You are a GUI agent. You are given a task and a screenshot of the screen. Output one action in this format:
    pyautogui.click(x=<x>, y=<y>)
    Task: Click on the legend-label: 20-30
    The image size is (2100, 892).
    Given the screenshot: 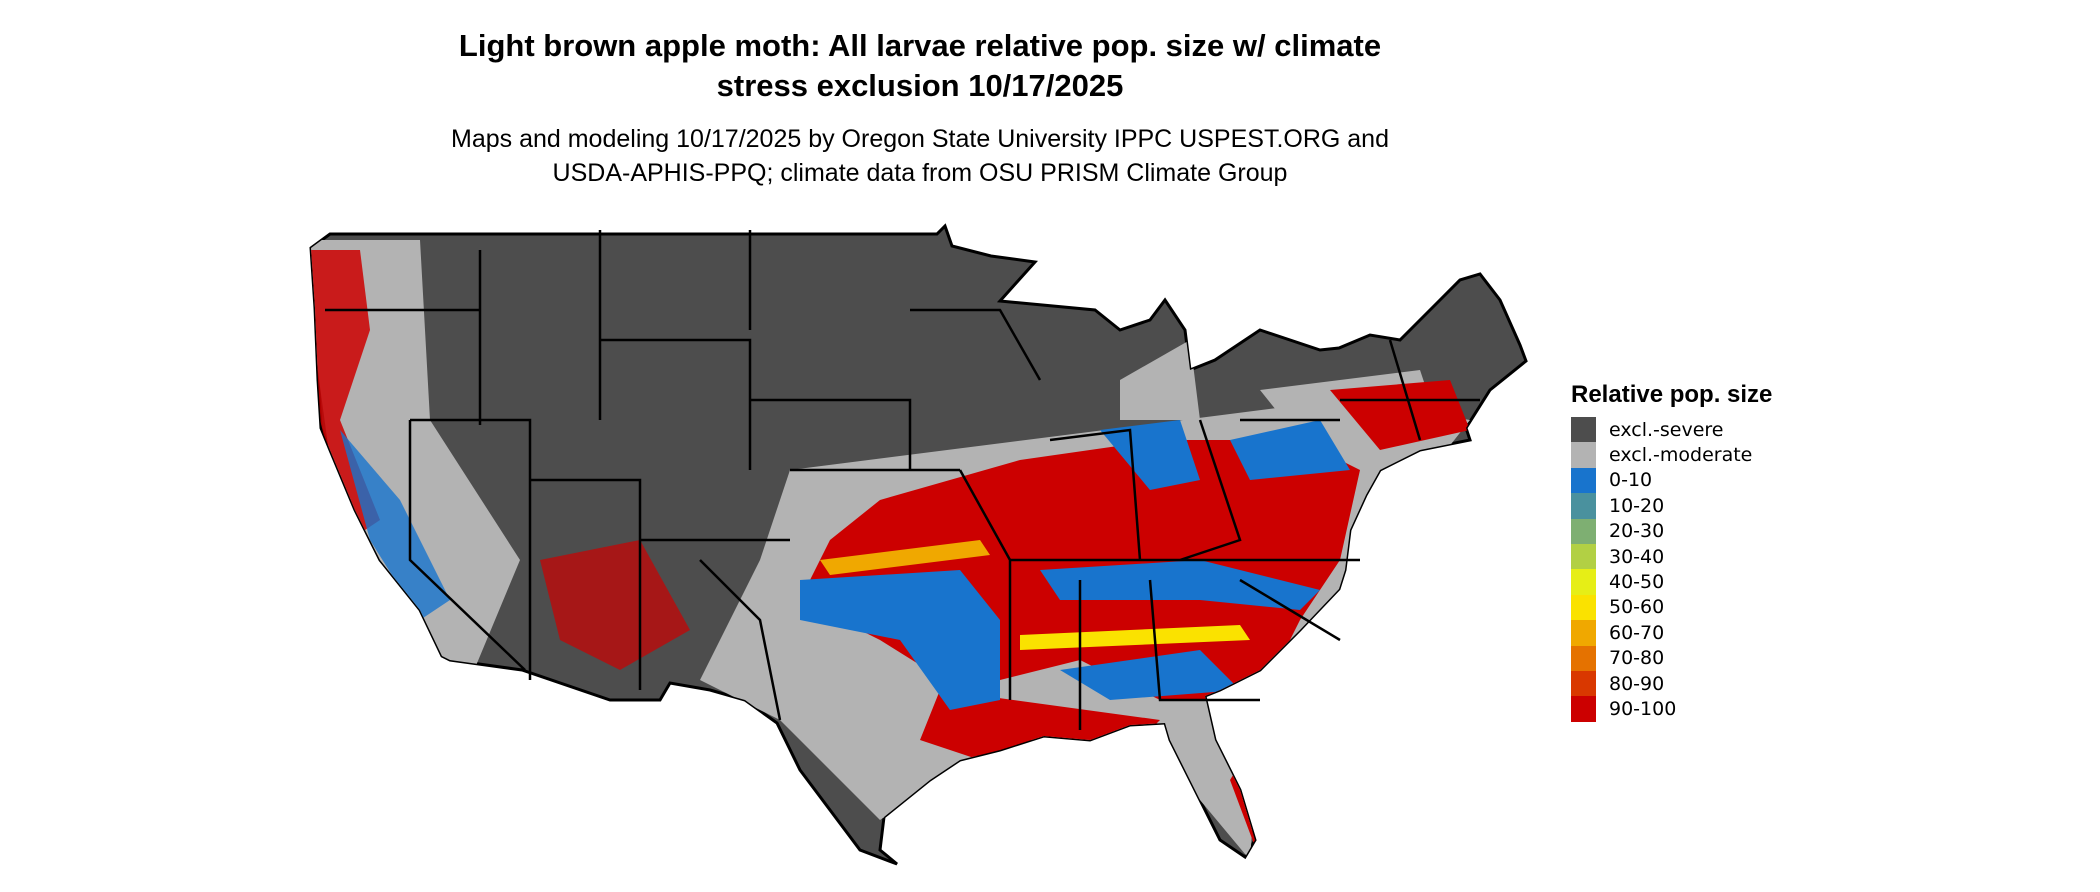 What is the action you would take?
    pyautogui.click(x=1637, y=531)
    